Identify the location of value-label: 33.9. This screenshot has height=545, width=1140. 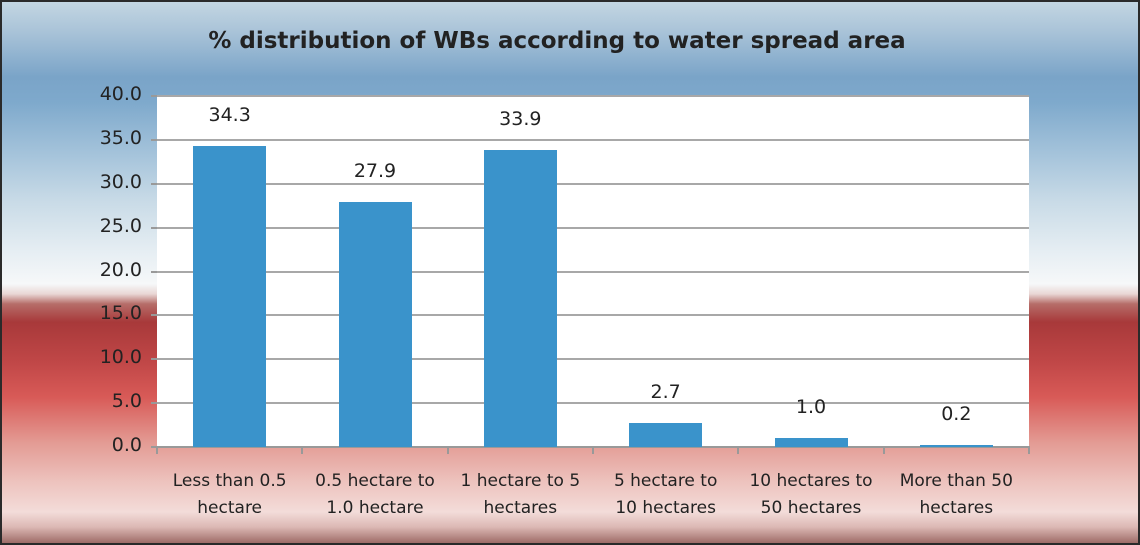
(520, 118).